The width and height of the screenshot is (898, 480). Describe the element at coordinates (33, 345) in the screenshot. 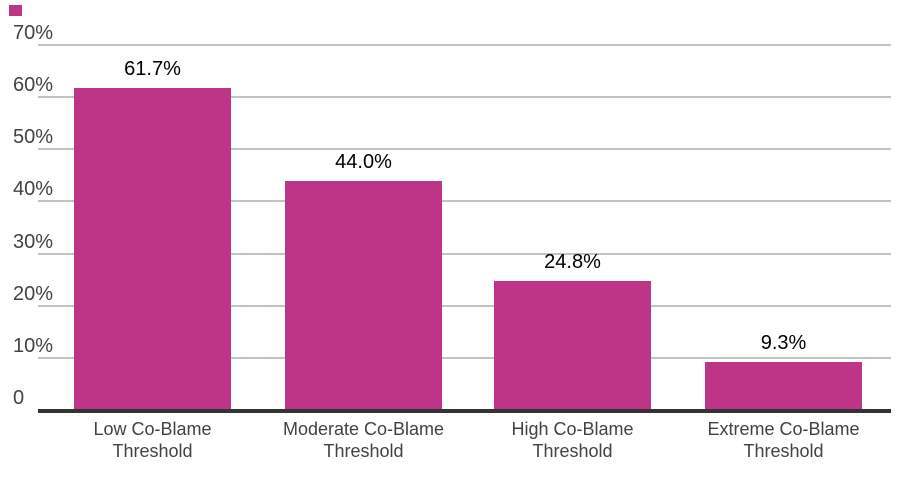

I see `y-axis-tick-label-10: 10%` at that location.